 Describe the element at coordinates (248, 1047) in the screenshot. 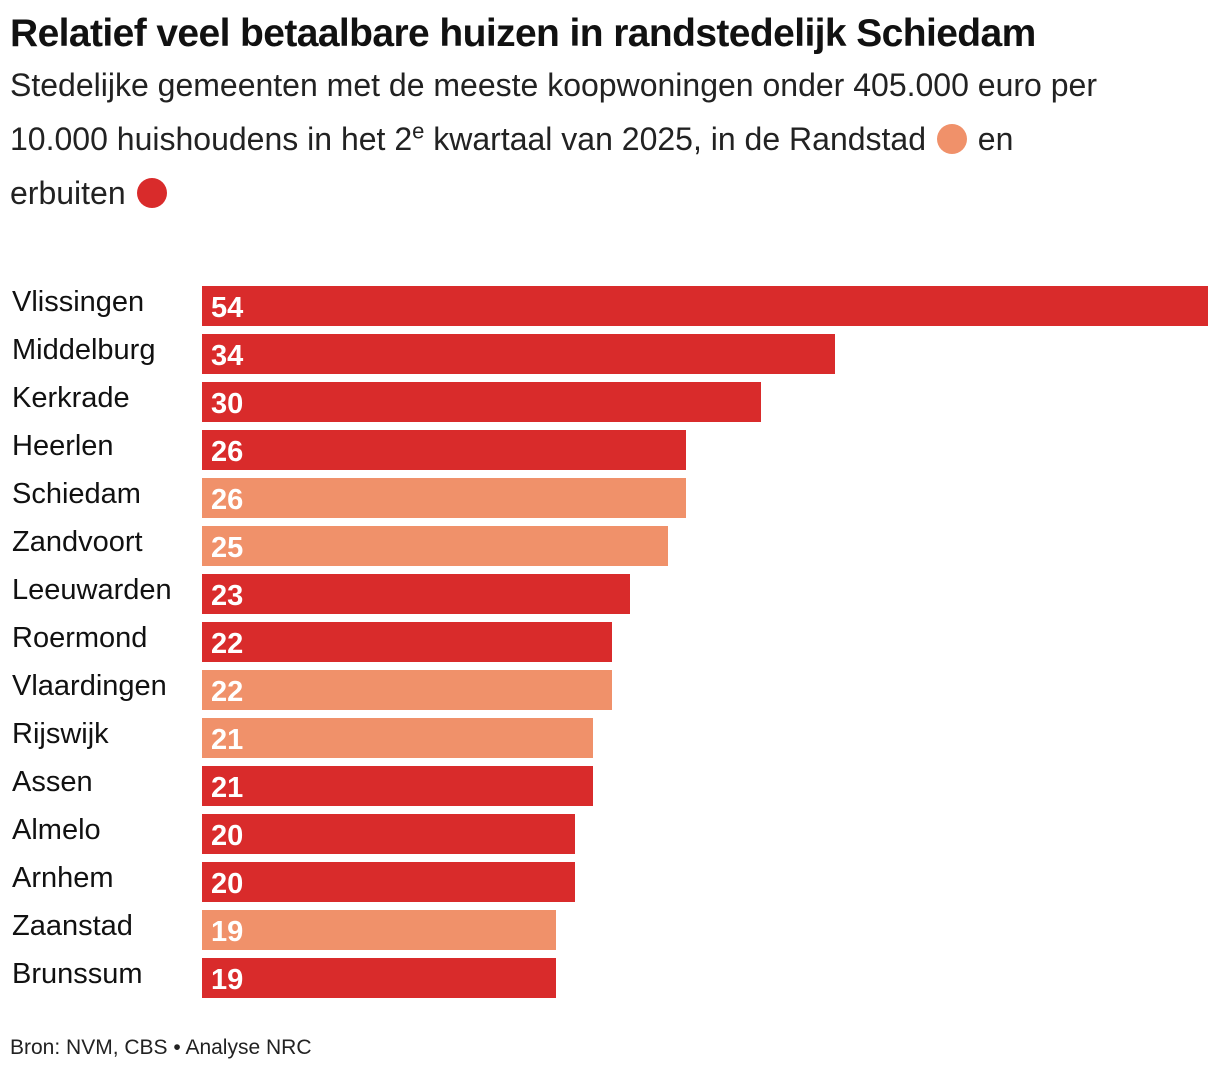

I see `analysis-text: Analyse NRC` at that location.